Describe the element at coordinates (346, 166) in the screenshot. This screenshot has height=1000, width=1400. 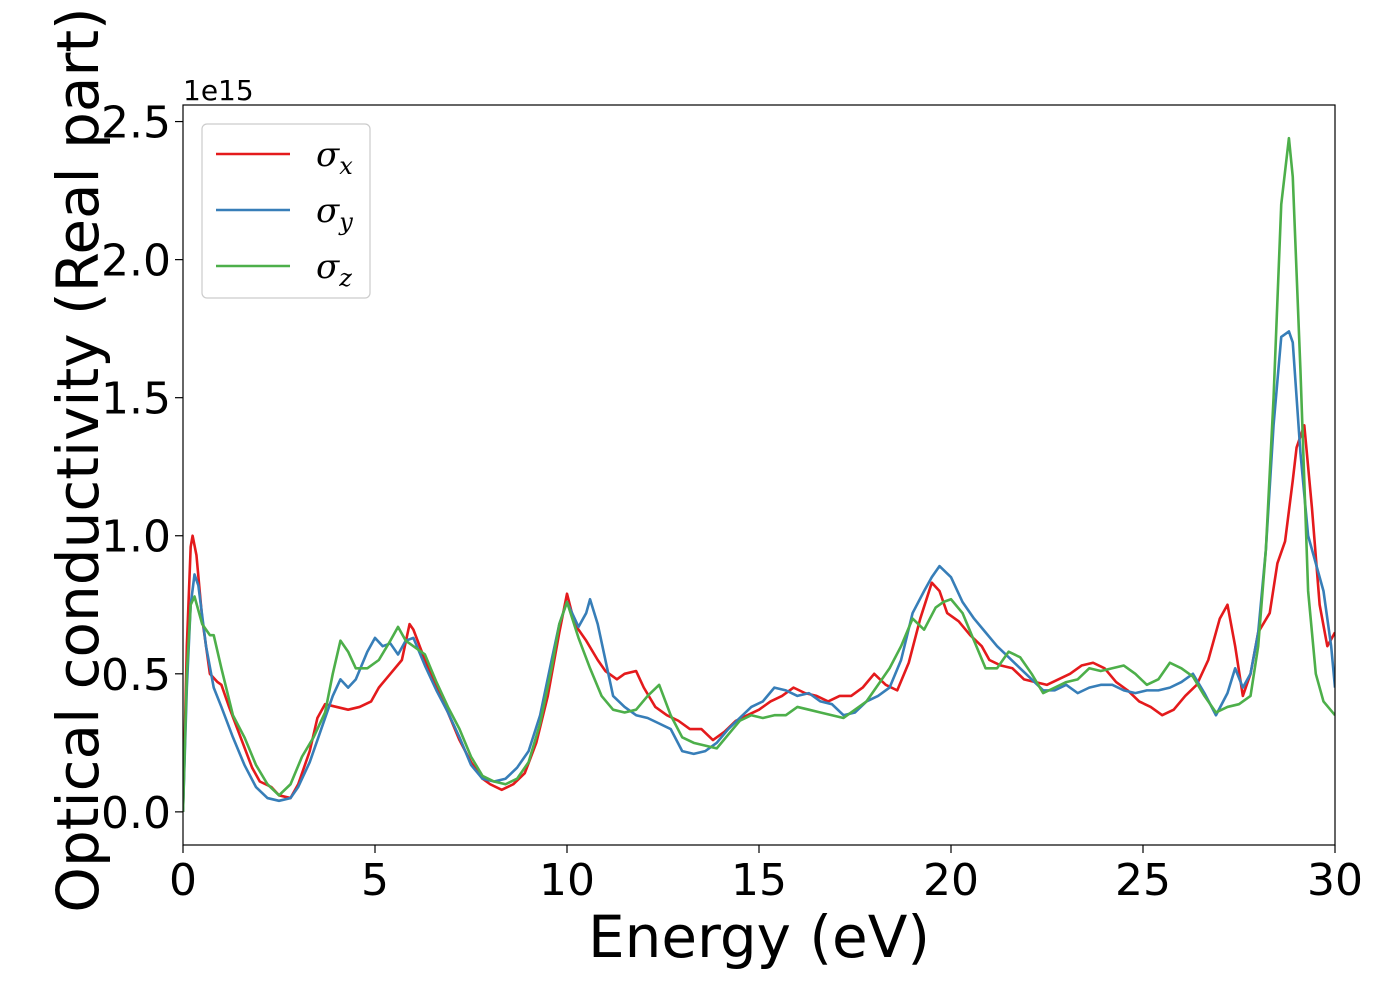
I see `legend-label-subscript: x` at that location.